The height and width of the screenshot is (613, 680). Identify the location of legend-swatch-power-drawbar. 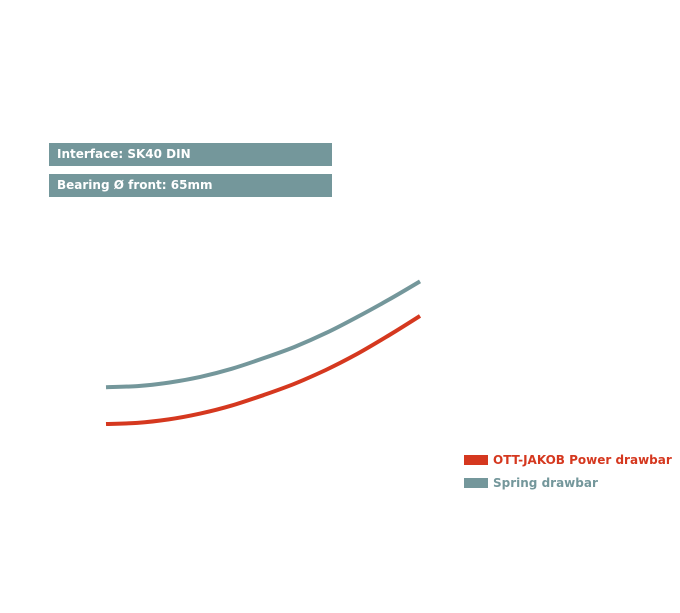
(476, 460).